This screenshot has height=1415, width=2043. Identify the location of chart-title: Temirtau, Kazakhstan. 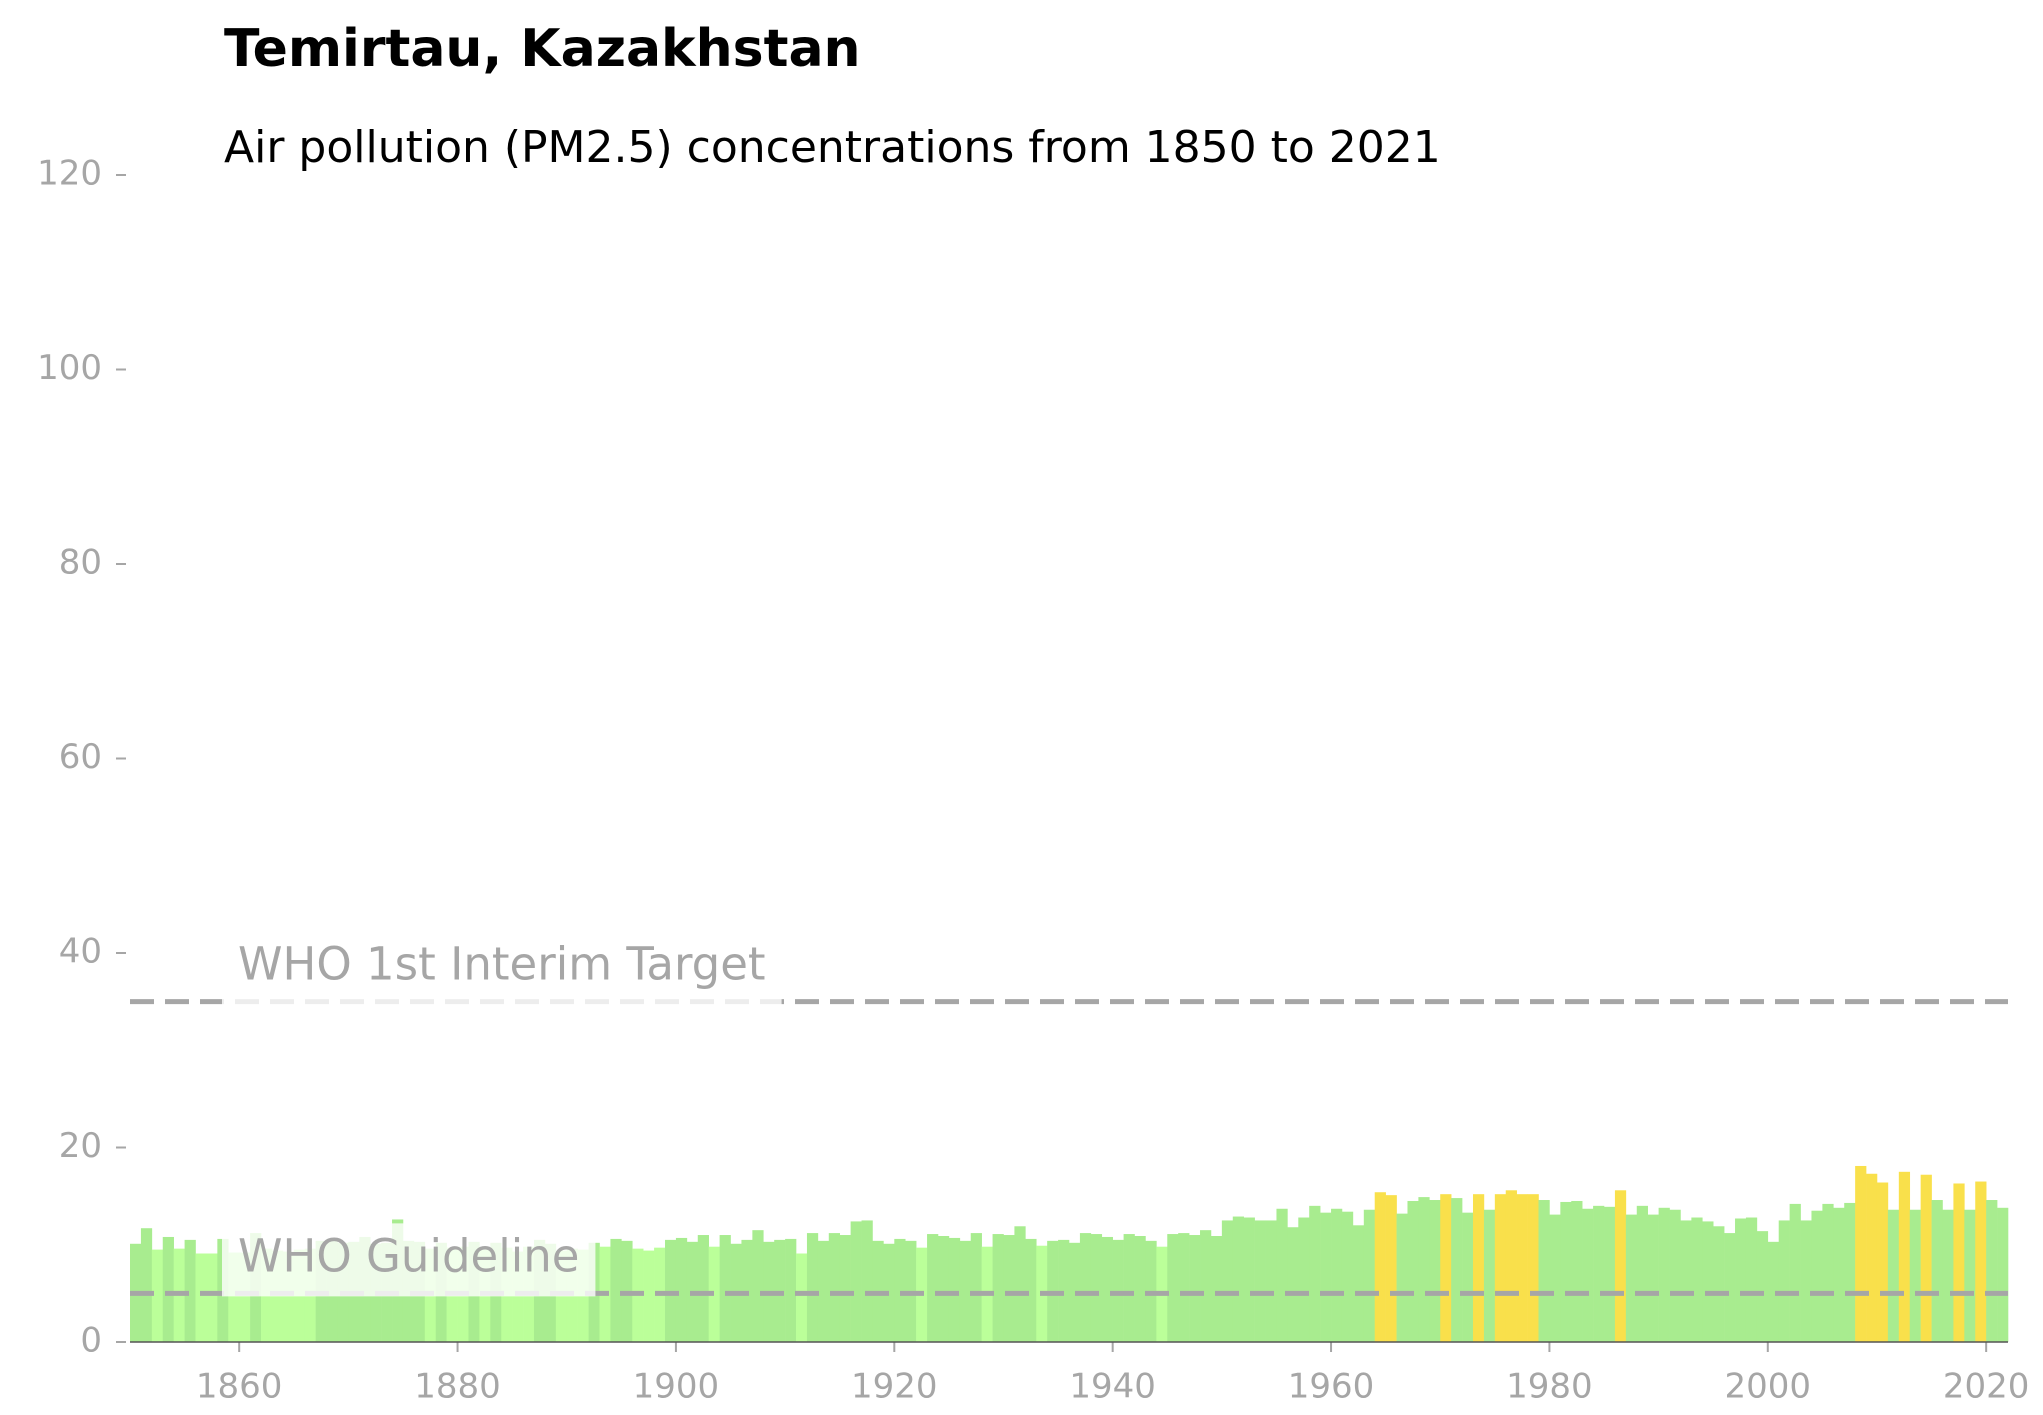
(542, 49).